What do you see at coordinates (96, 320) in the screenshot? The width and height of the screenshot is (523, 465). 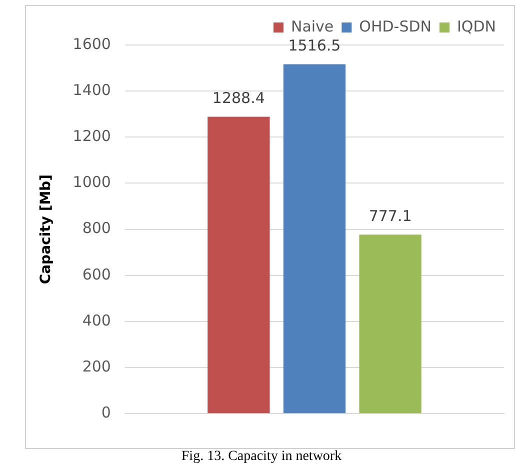 I see `y-tick-label: 400` at bounding box center [96, 320].